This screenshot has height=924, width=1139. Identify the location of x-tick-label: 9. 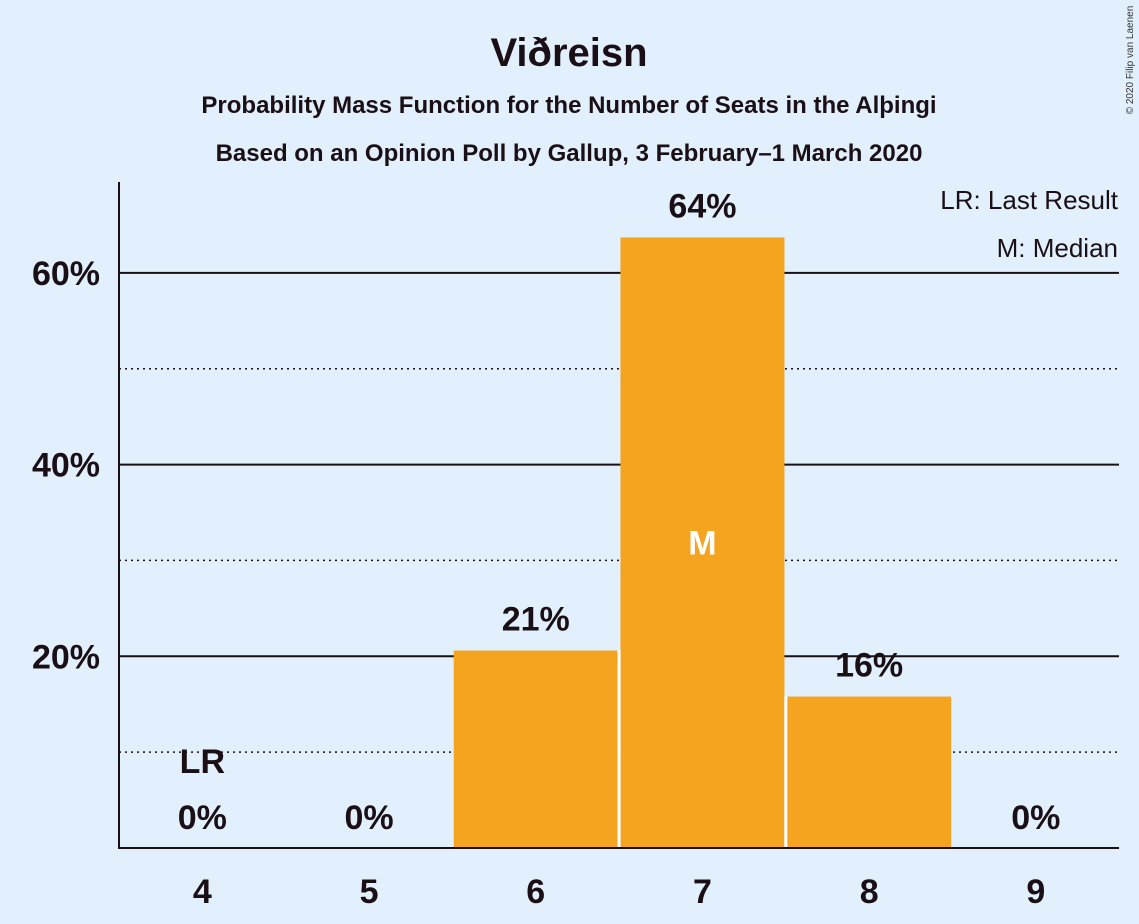
(1035, 892).